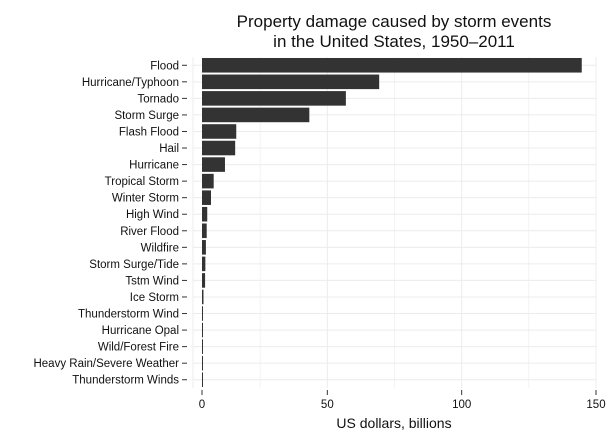 The image size is (608, 434). I want to click on x-tick-label: 100, so click(461, 405).